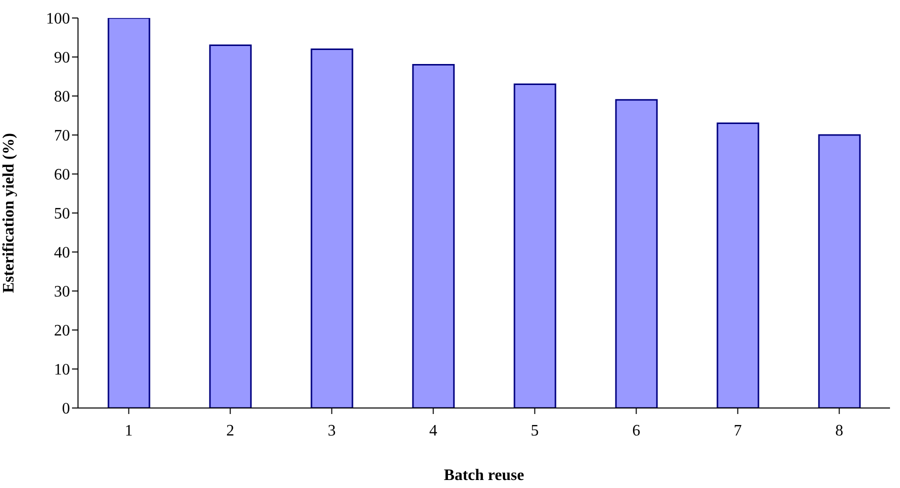 The image size is (900, 488). What do you see at coordinates (230, 431) in the screenshot?
I see `x-tick-label: 2` at bounding box center [230, 431].